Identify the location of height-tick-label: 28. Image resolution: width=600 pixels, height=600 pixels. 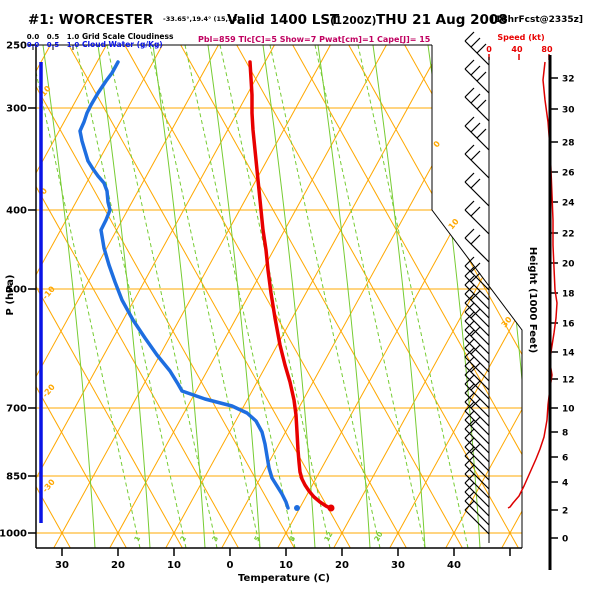
(568, 144).